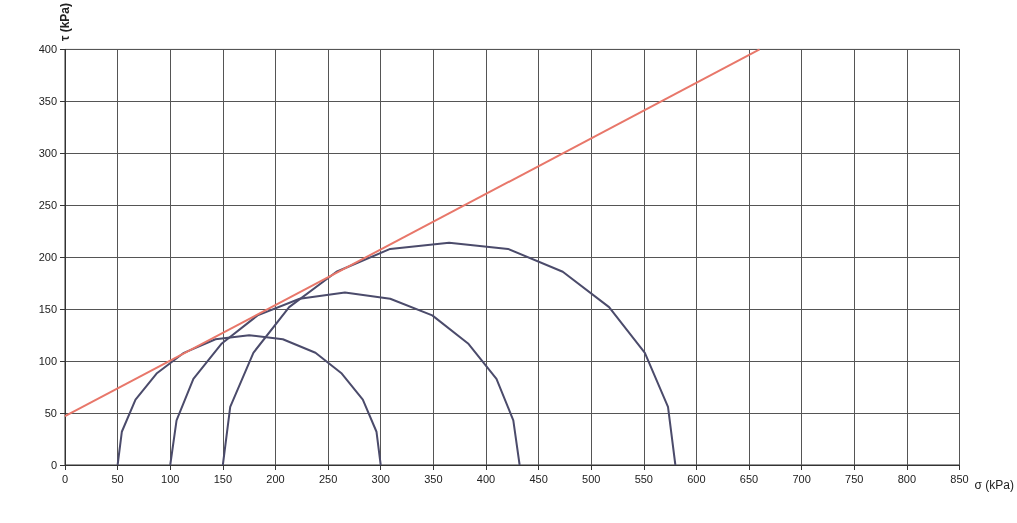  I want to click on y-tick-label: 100, so click(47, 361).